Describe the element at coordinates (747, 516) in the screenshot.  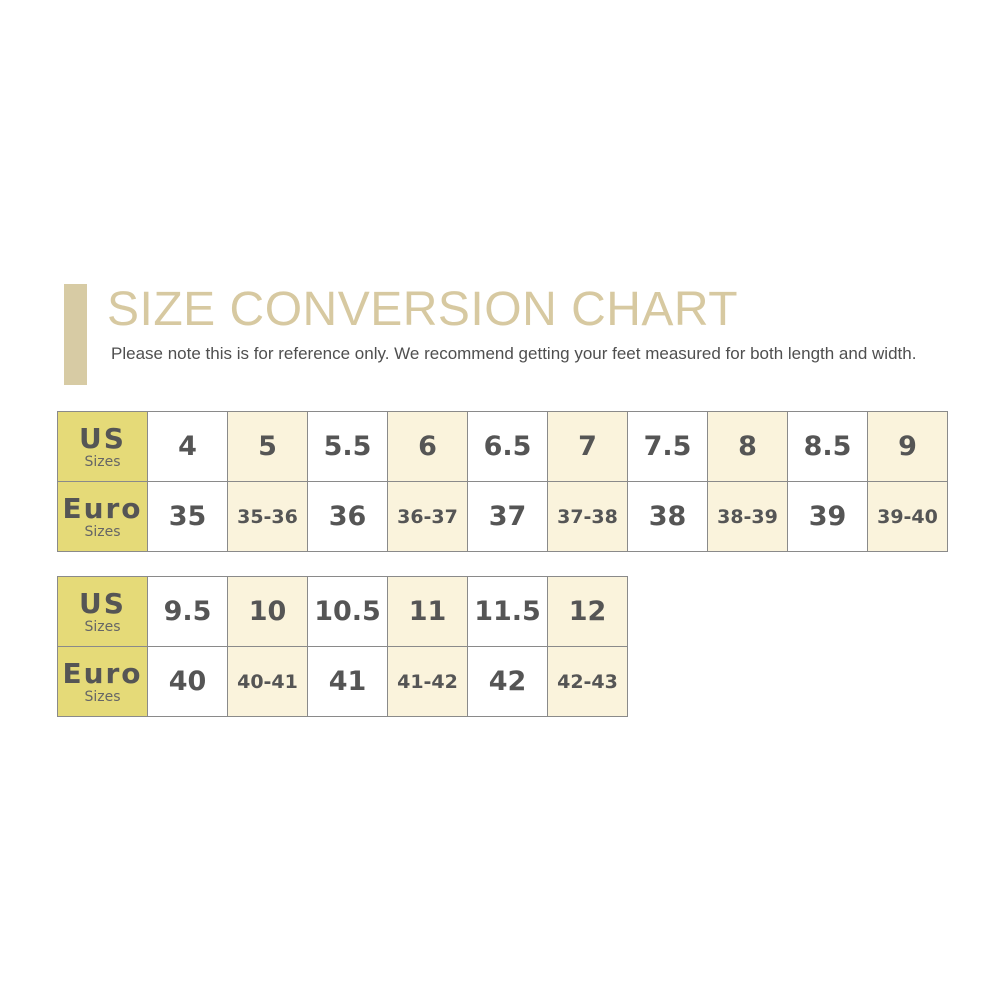
I see `euro-size-cell: 38-39` at that location.